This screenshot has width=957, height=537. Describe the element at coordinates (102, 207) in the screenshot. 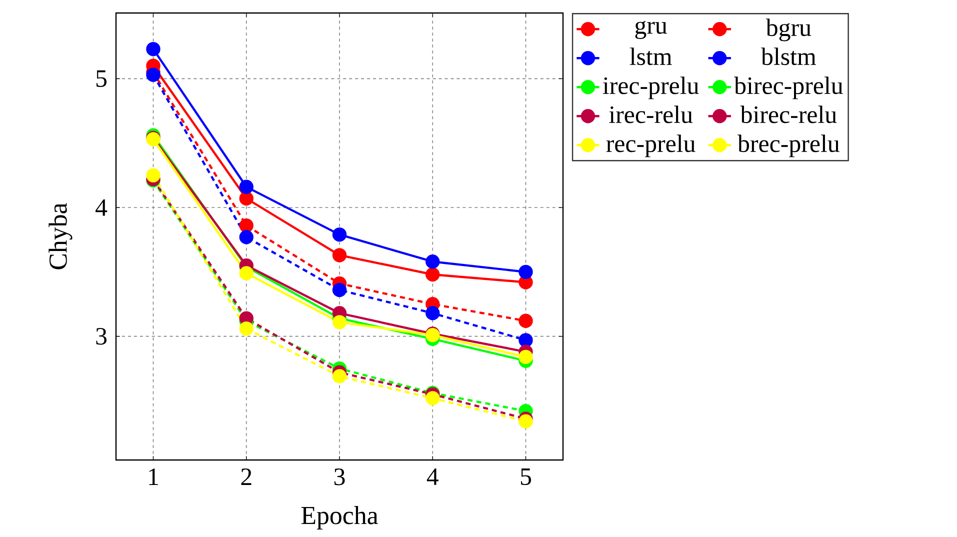

I see `y-tick-label: 4` at that location.